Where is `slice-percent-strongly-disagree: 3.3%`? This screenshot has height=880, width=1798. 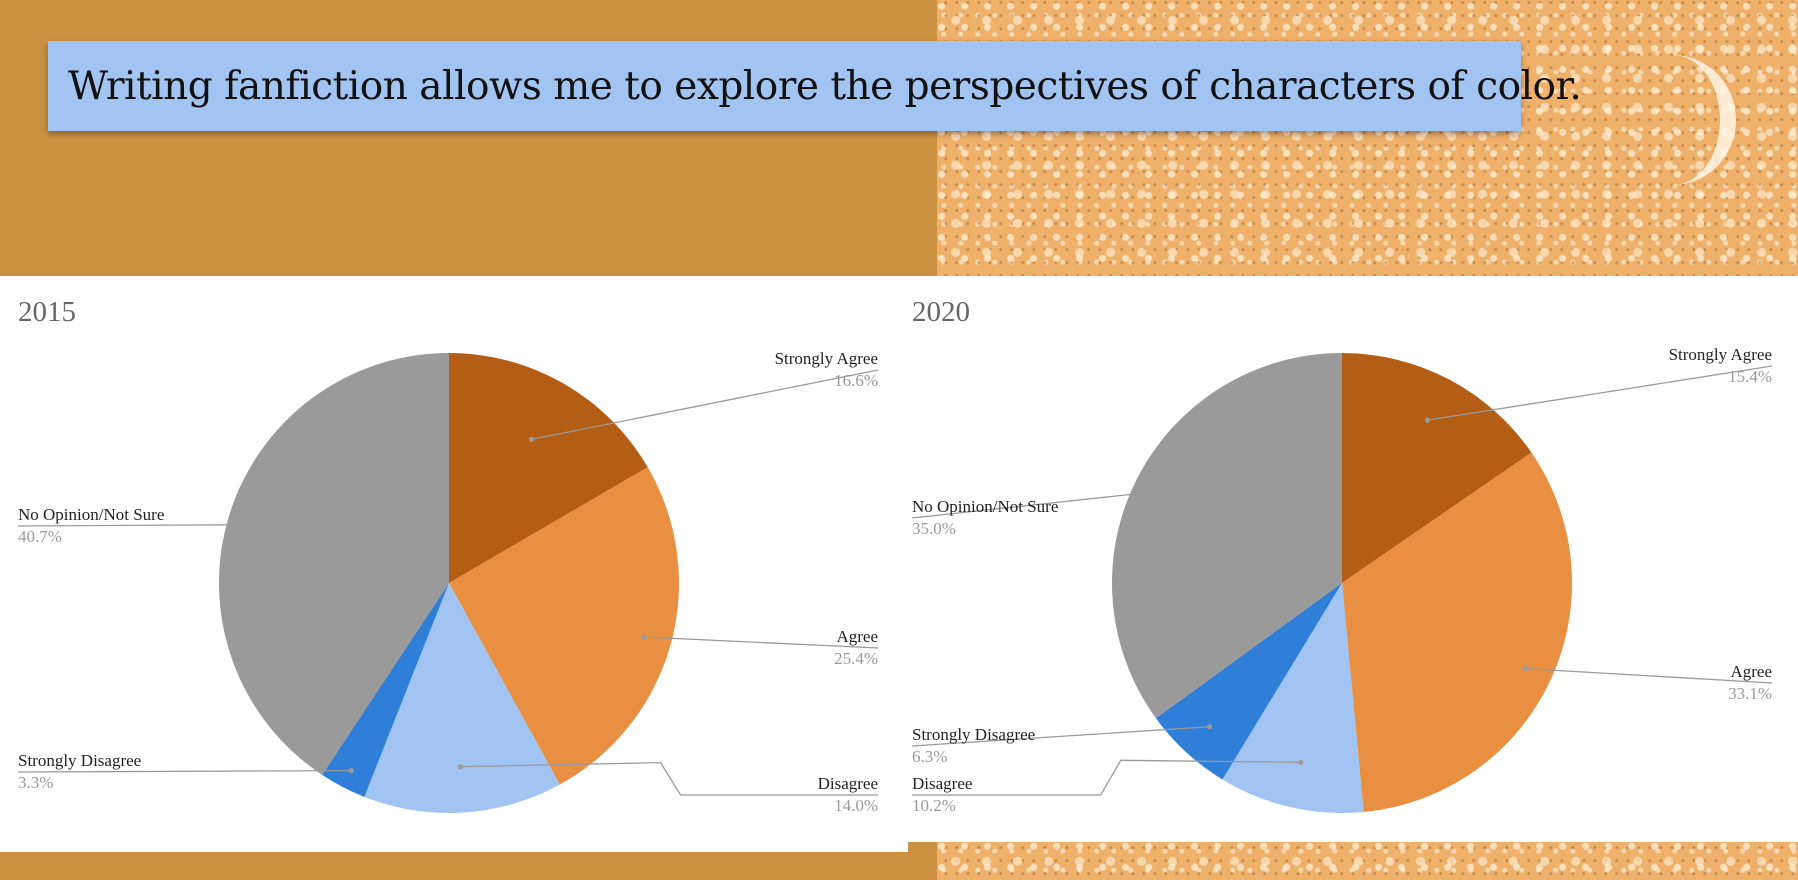 slice-percent-strongly-disagree: 3.3% is located at coordinates (35, 782).